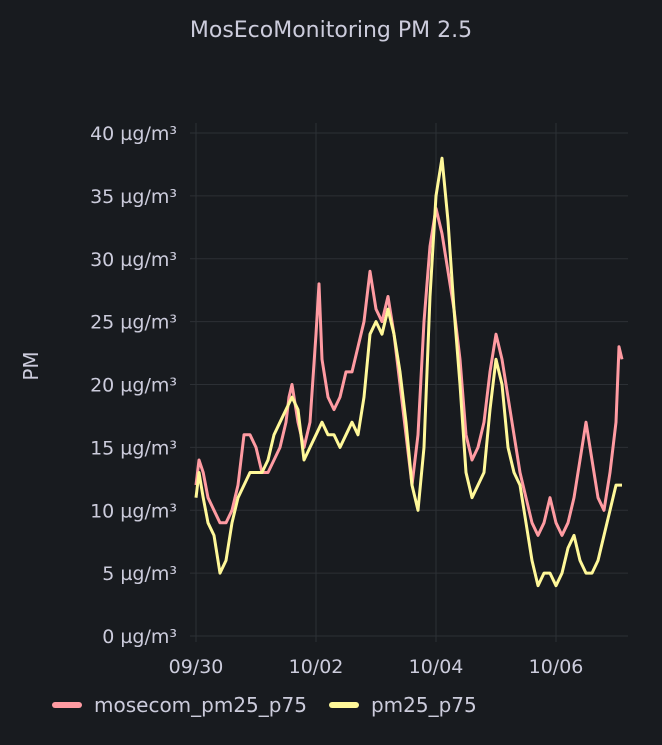 The image size is (662, 745). Describe the element at coordinates (556, 667) in the screenshot. I see `x-tick-label: 10/06` at that location.